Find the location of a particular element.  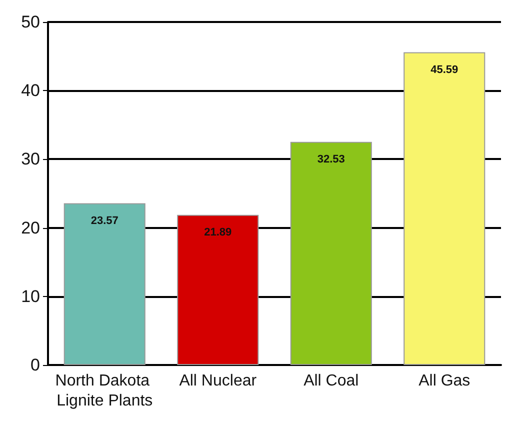

data-label: 23.57 is located at coordinates (104, 220).